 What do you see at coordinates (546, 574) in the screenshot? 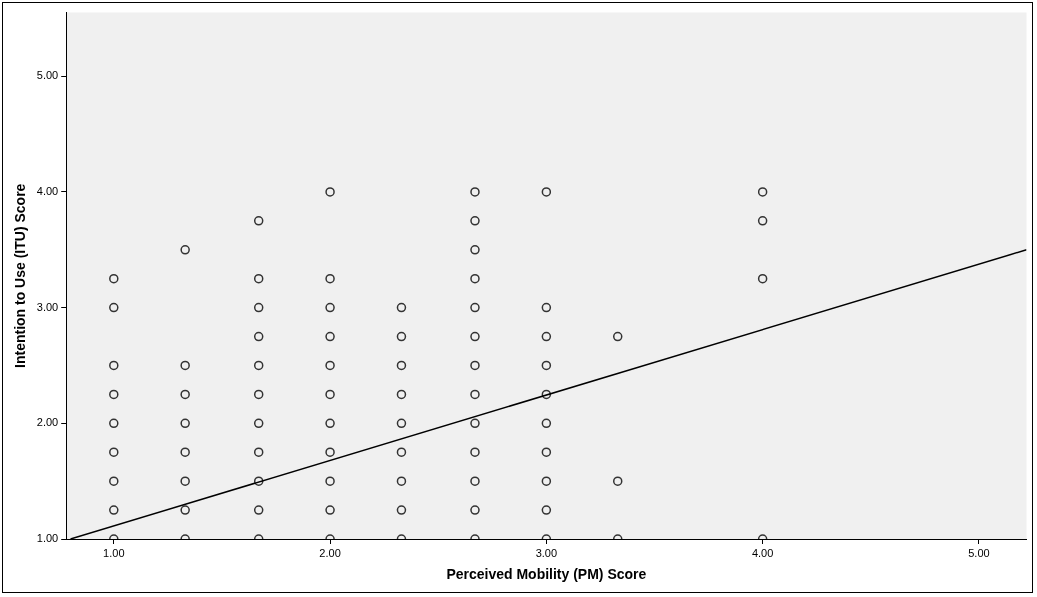
I see `x-axis-title: Perceived Mobility (PM) Score` at bounding box center [546, 574].